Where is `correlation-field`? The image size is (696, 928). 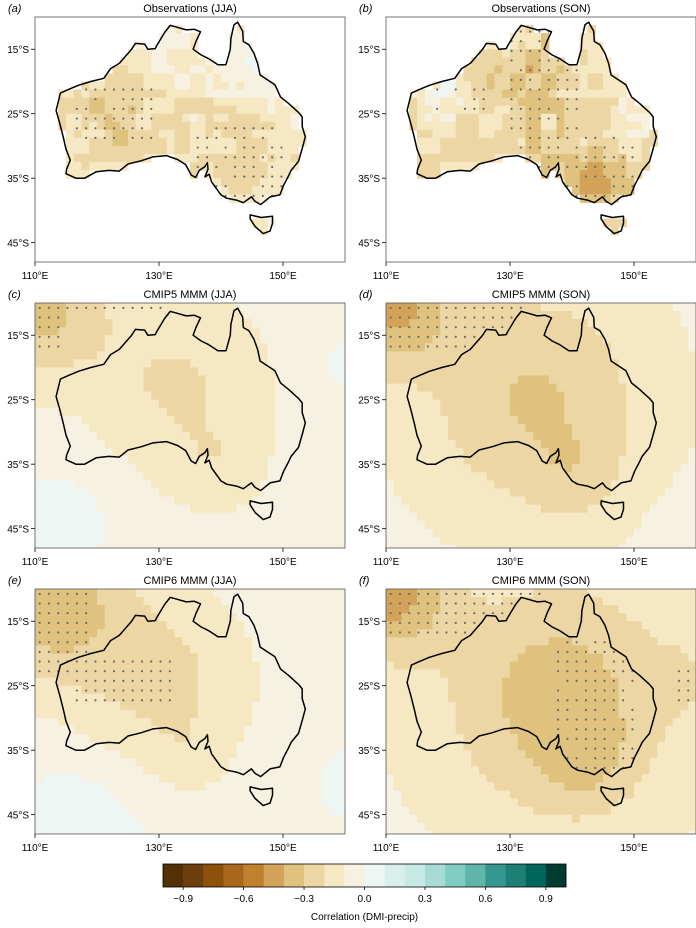 correlation-field is located at coordinates (541, 425).